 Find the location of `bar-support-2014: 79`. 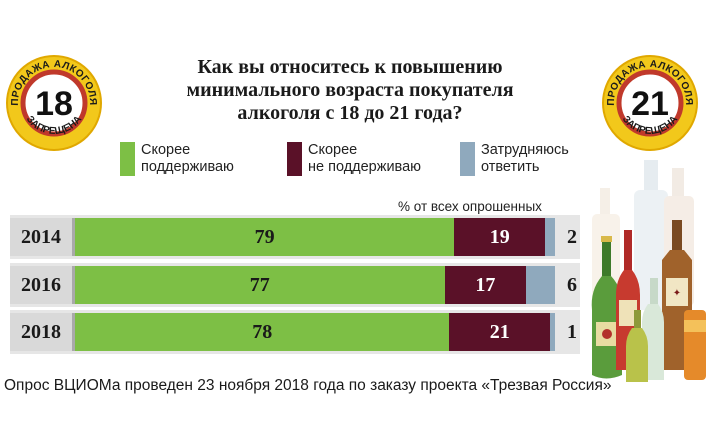

bar-support-2014: 79 is located at coordinates (265, 237).